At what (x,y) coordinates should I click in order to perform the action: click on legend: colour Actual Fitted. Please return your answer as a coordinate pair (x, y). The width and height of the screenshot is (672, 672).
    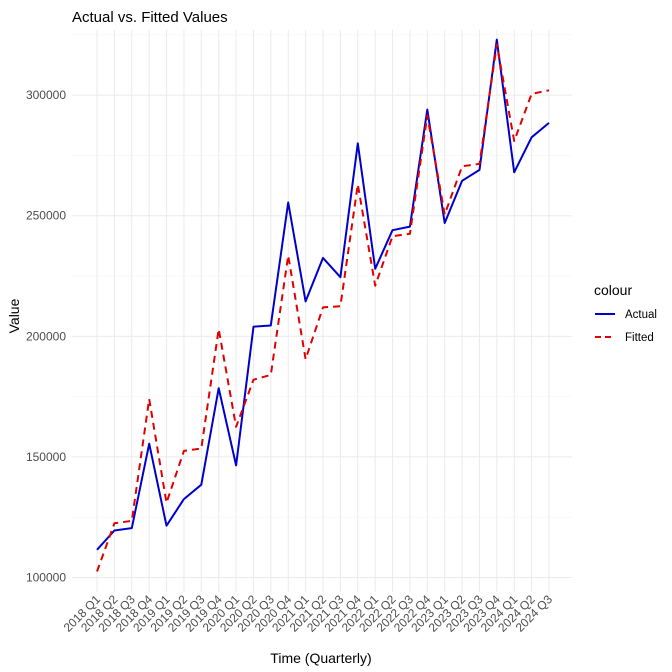
    Looking at the image, I should click on (625, 313).